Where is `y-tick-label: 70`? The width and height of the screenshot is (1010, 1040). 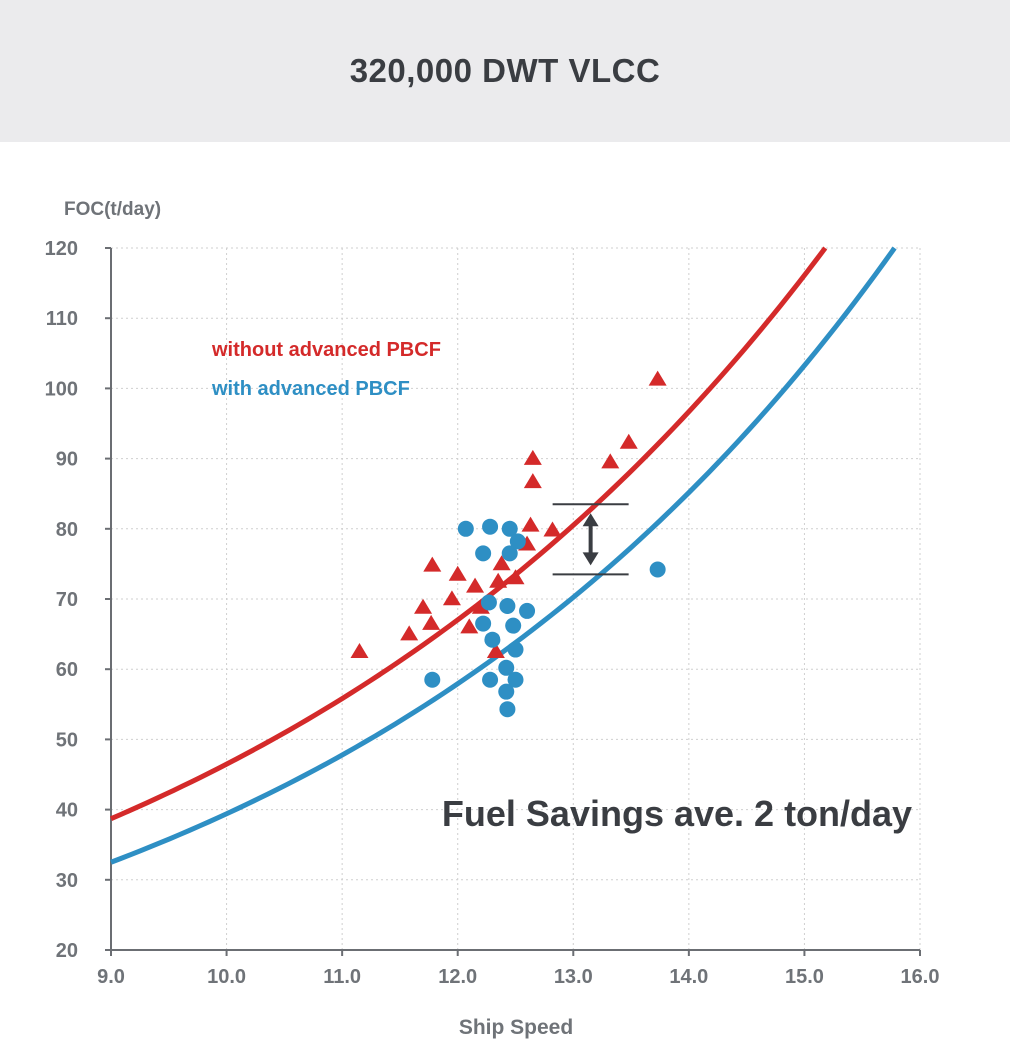
y-tick-label: 70 is located at coordinates (67, 600).